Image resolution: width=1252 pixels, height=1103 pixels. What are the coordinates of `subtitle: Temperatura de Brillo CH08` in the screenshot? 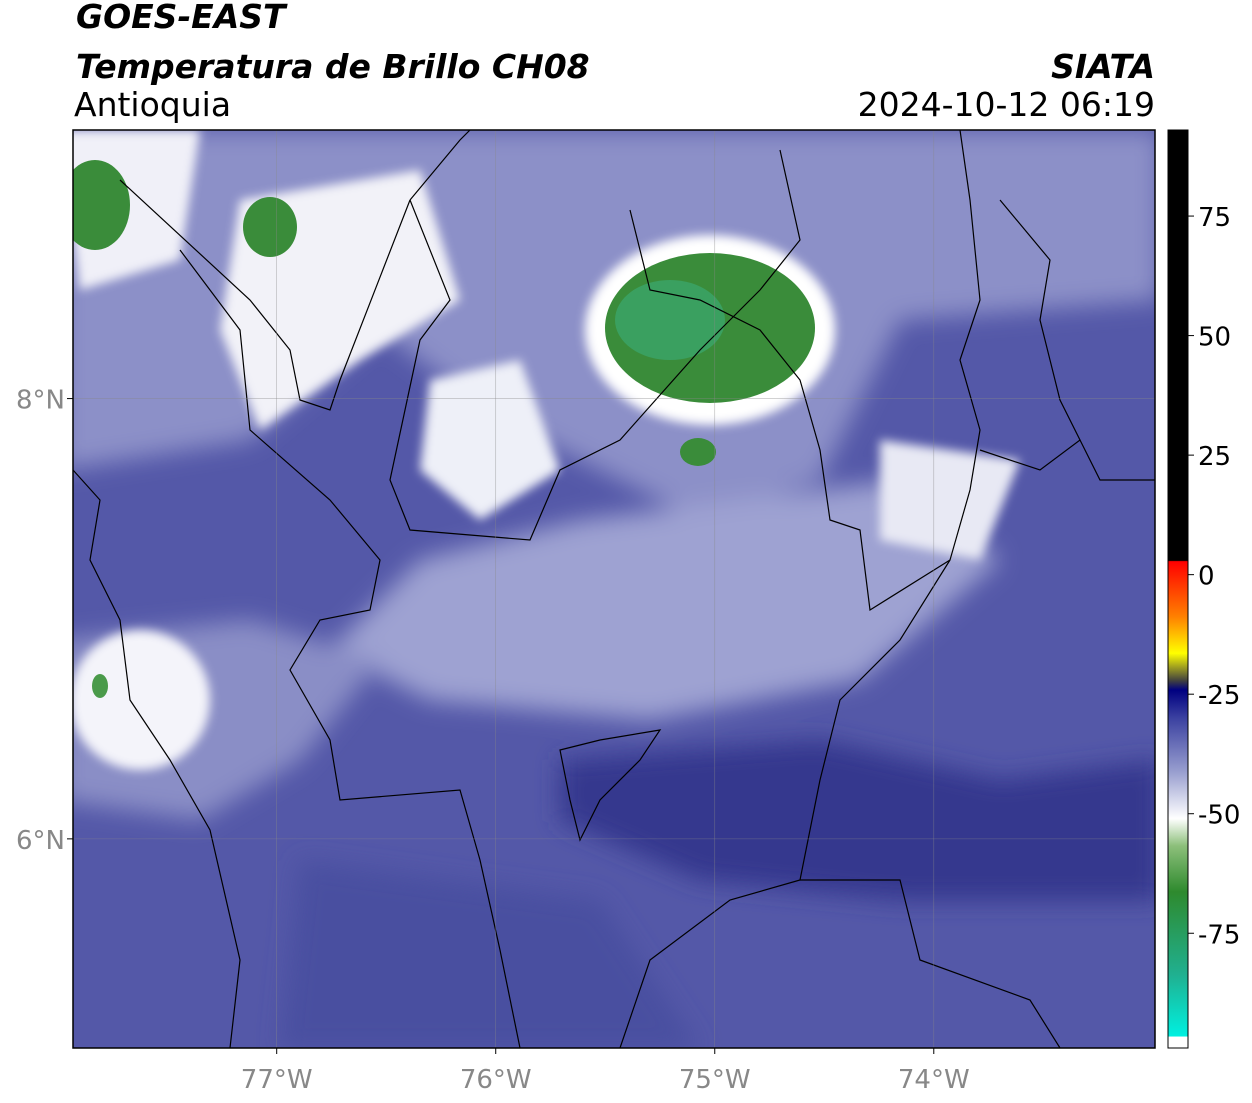 It's located at (333, 66).